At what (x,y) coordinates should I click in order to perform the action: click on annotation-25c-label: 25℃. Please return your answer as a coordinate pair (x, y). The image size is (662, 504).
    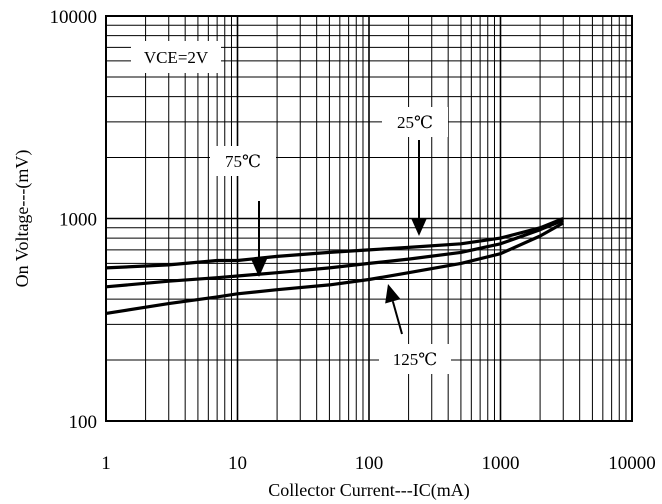
    Looking at the image, I should click on (415, 122).